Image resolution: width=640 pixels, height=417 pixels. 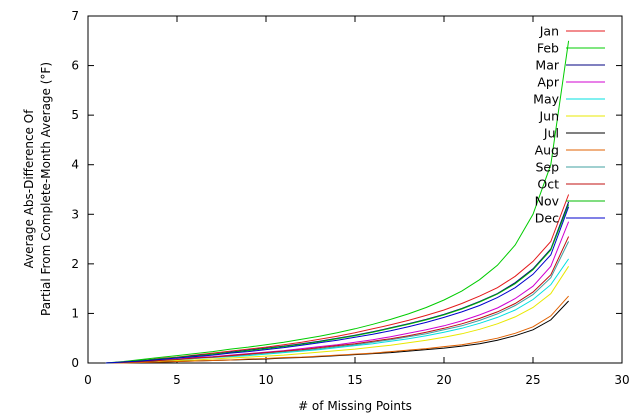 What do you see at coordinates (547, 65) in the screenshot?
I see `legend-label-mar: Mar` at bounding box center [547, 65].